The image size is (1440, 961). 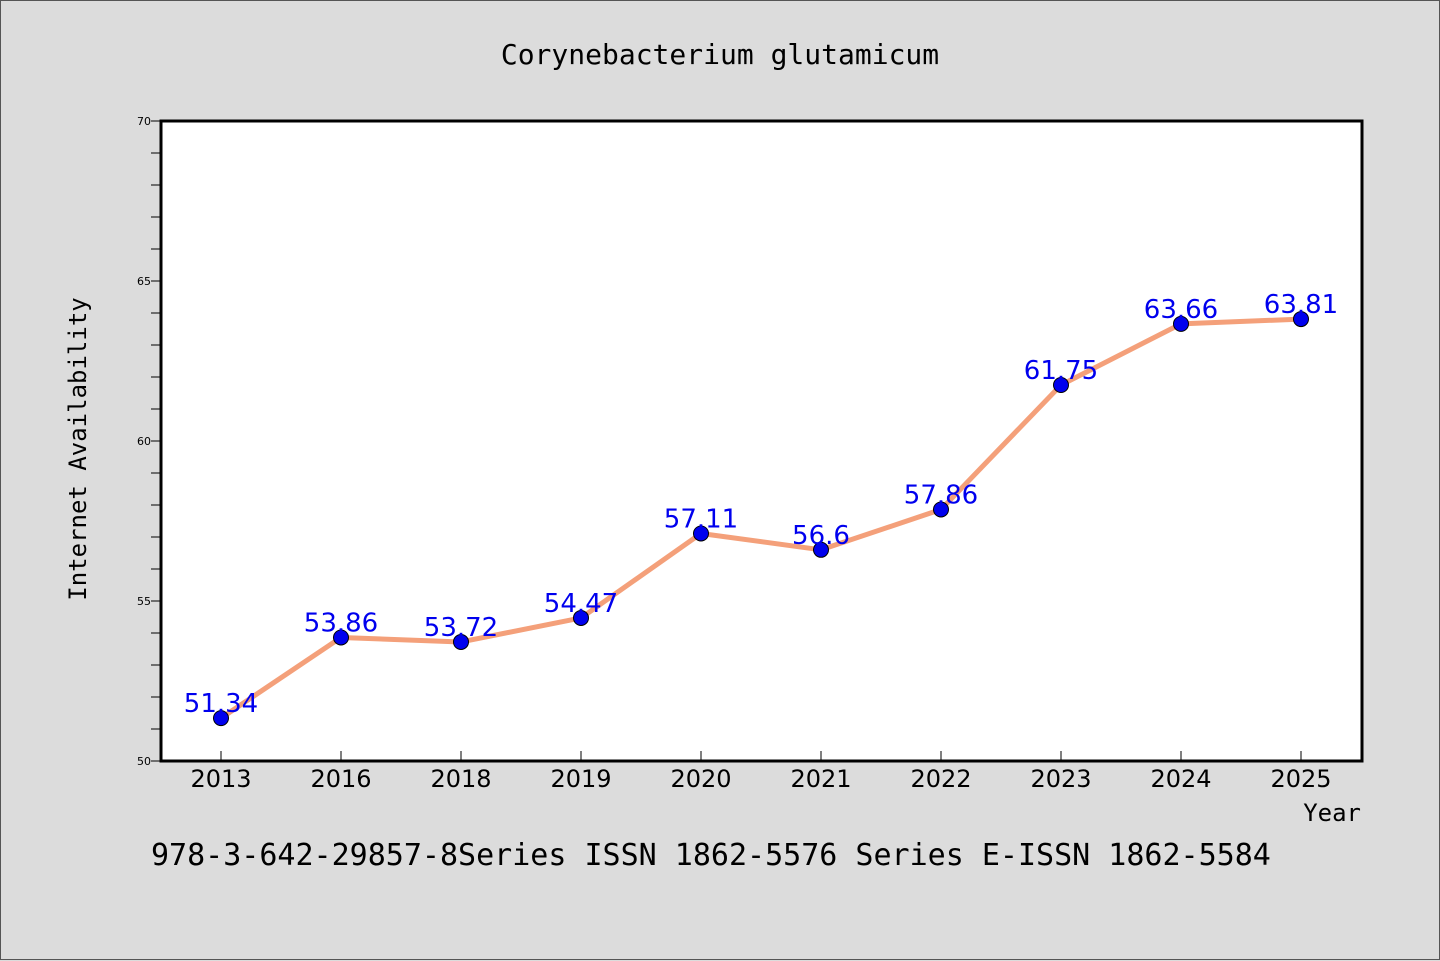 I want to click on chart-title: Corynebacterium glutamicum, so click(x=720, y=54).